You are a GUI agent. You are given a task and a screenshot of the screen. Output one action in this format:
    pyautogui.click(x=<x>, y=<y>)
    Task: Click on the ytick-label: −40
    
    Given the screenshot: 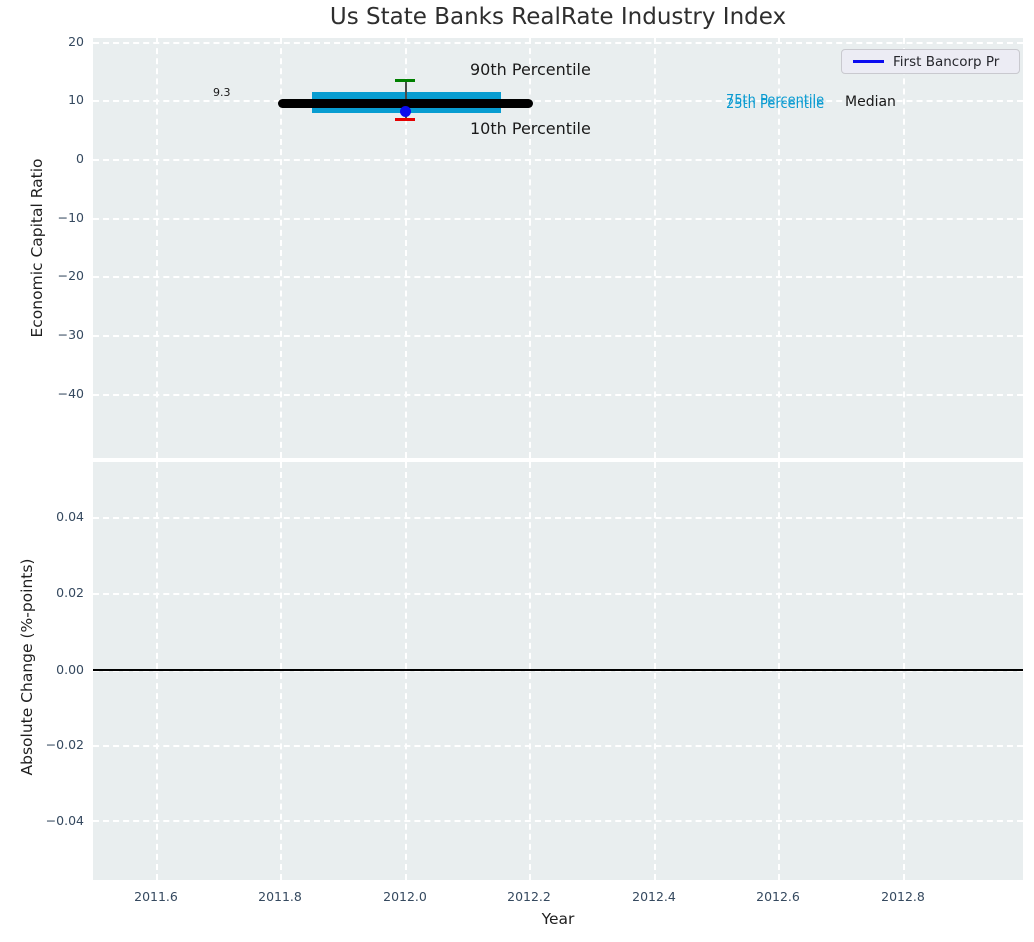 What is the action you would take?
    pyautogui.click(x=70, y=393)
    